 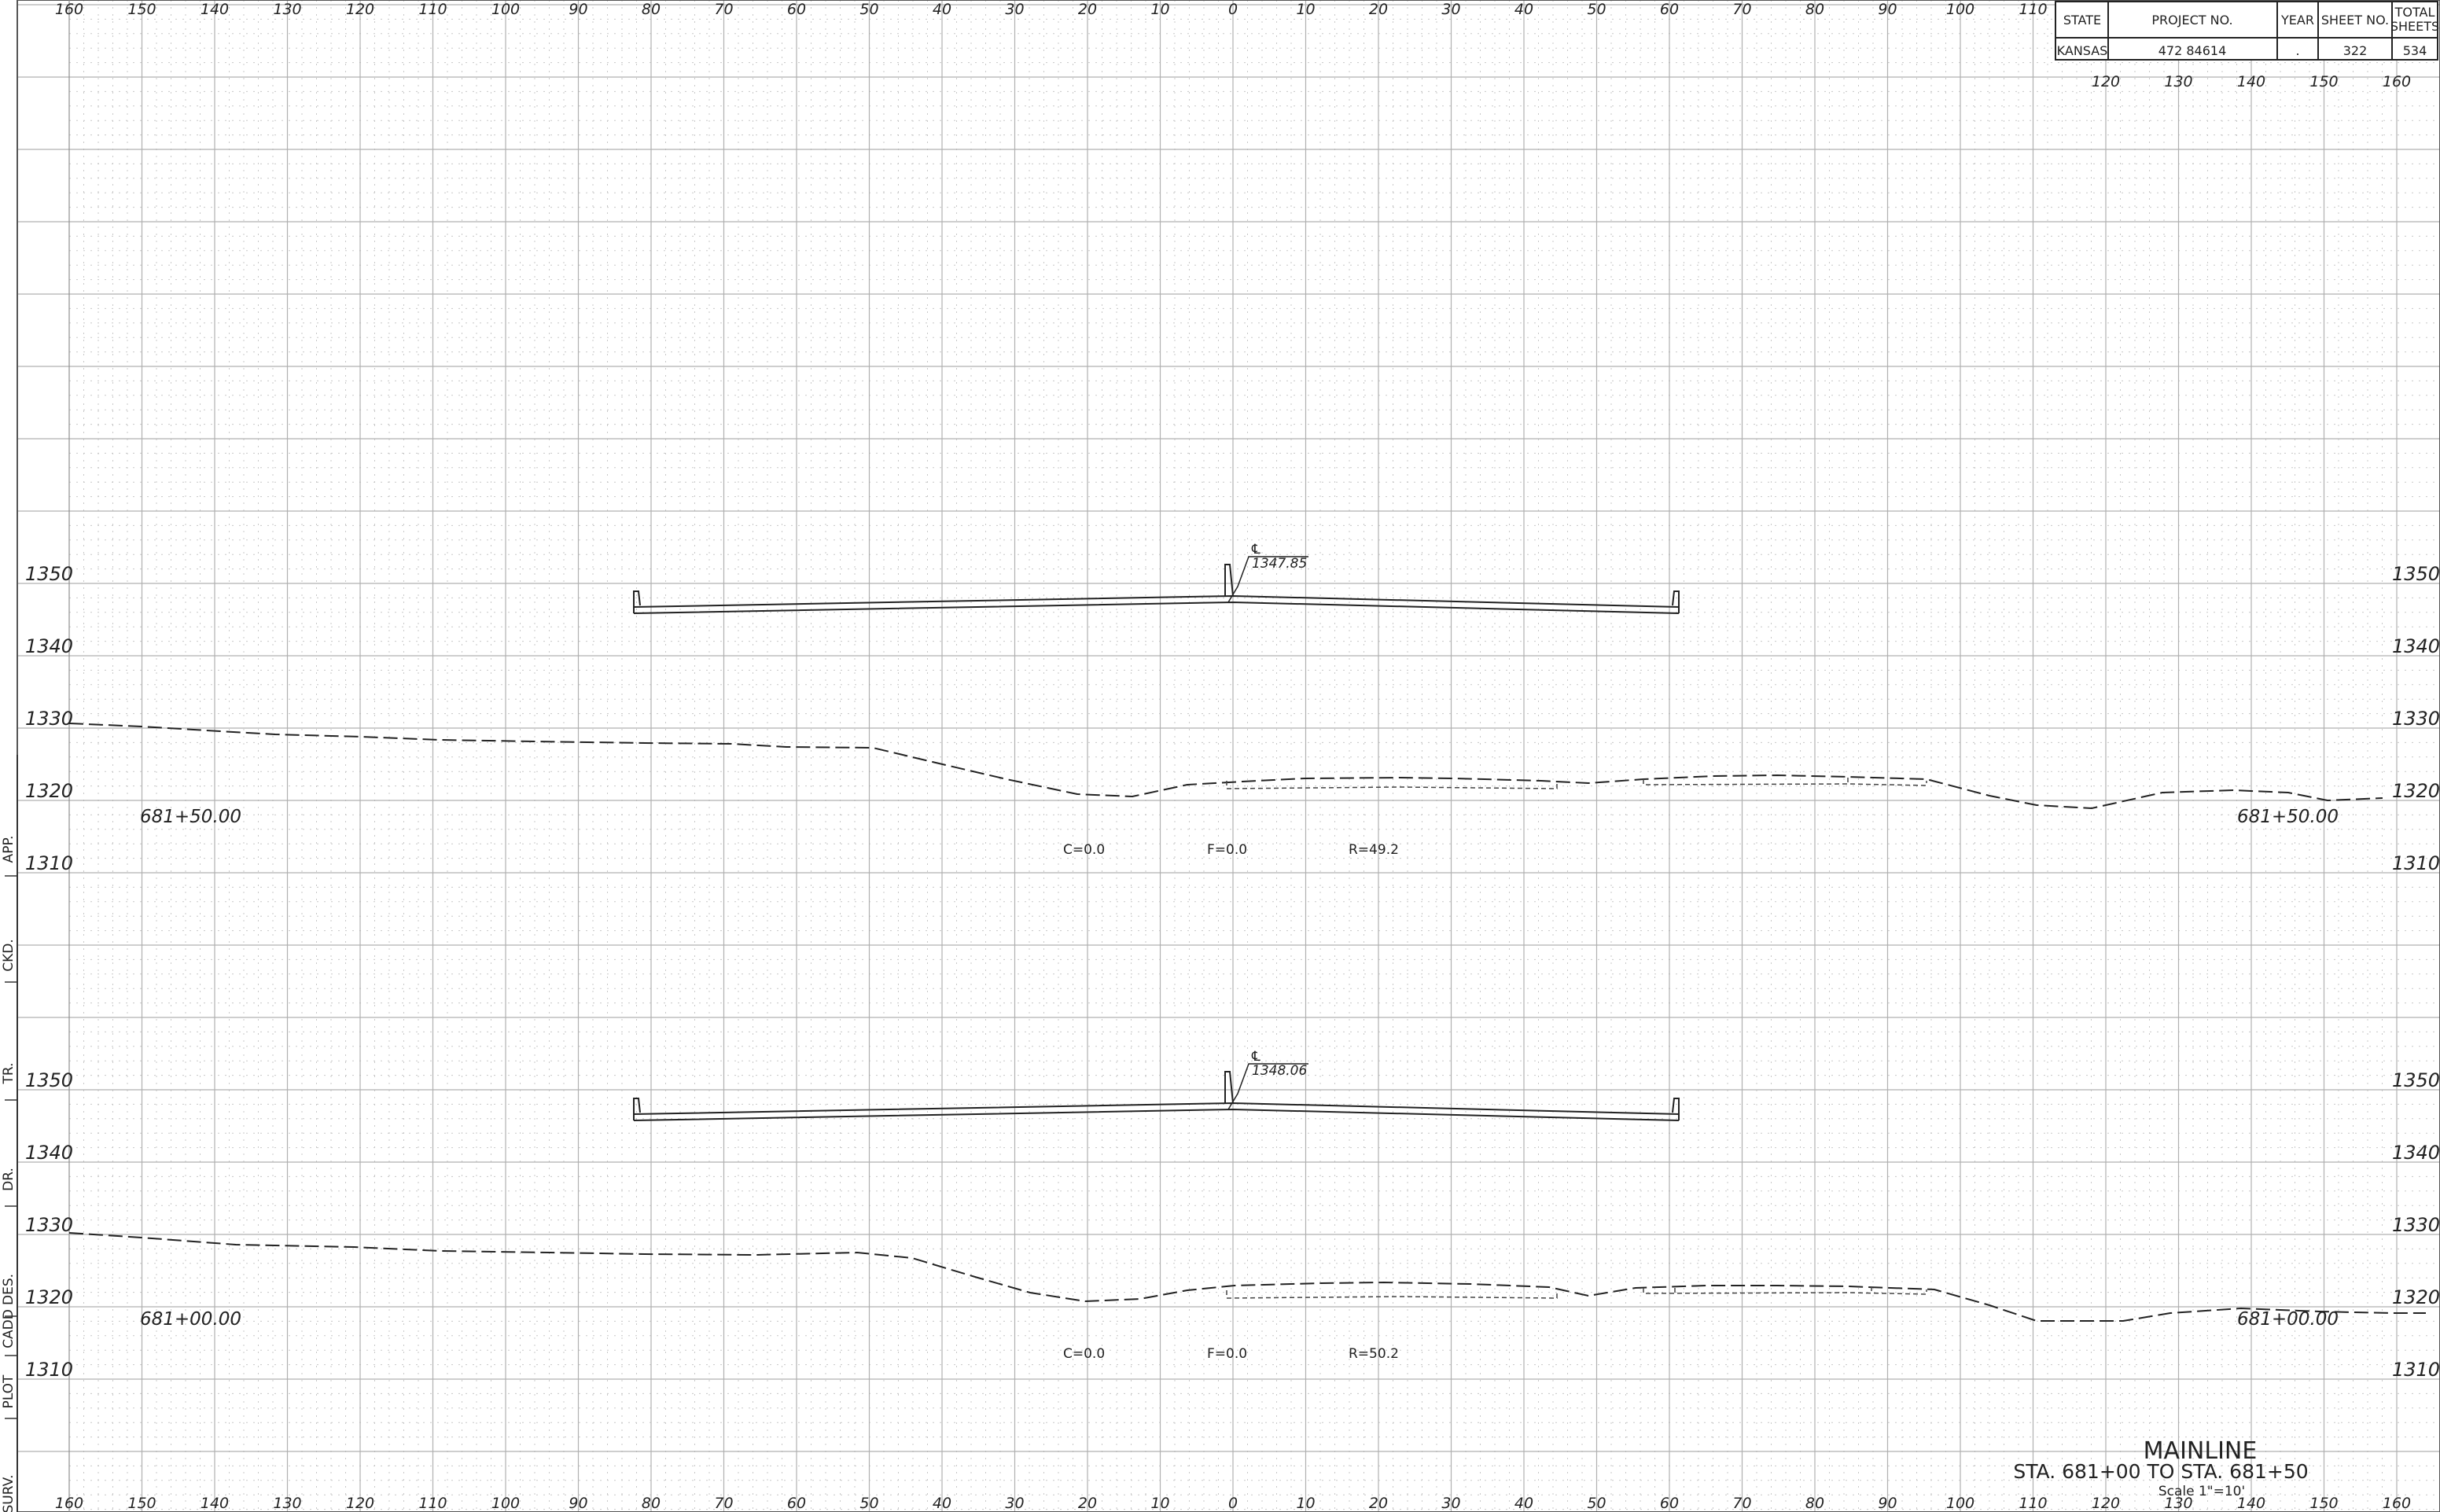 I want to click on header-project-no: PROJECT NO., so click(x=2191, y=20).